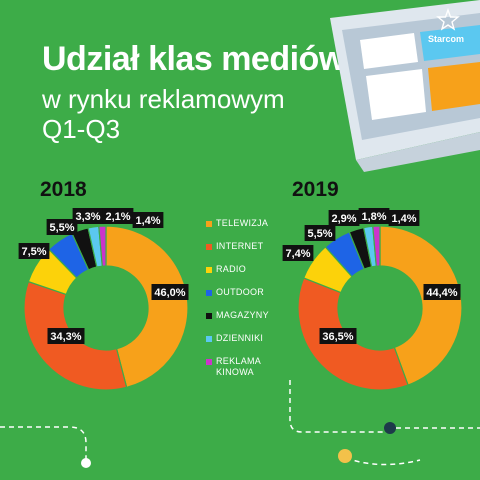  I want to click on page-subtitle: w rynku reklamowym, so click(163, 99).